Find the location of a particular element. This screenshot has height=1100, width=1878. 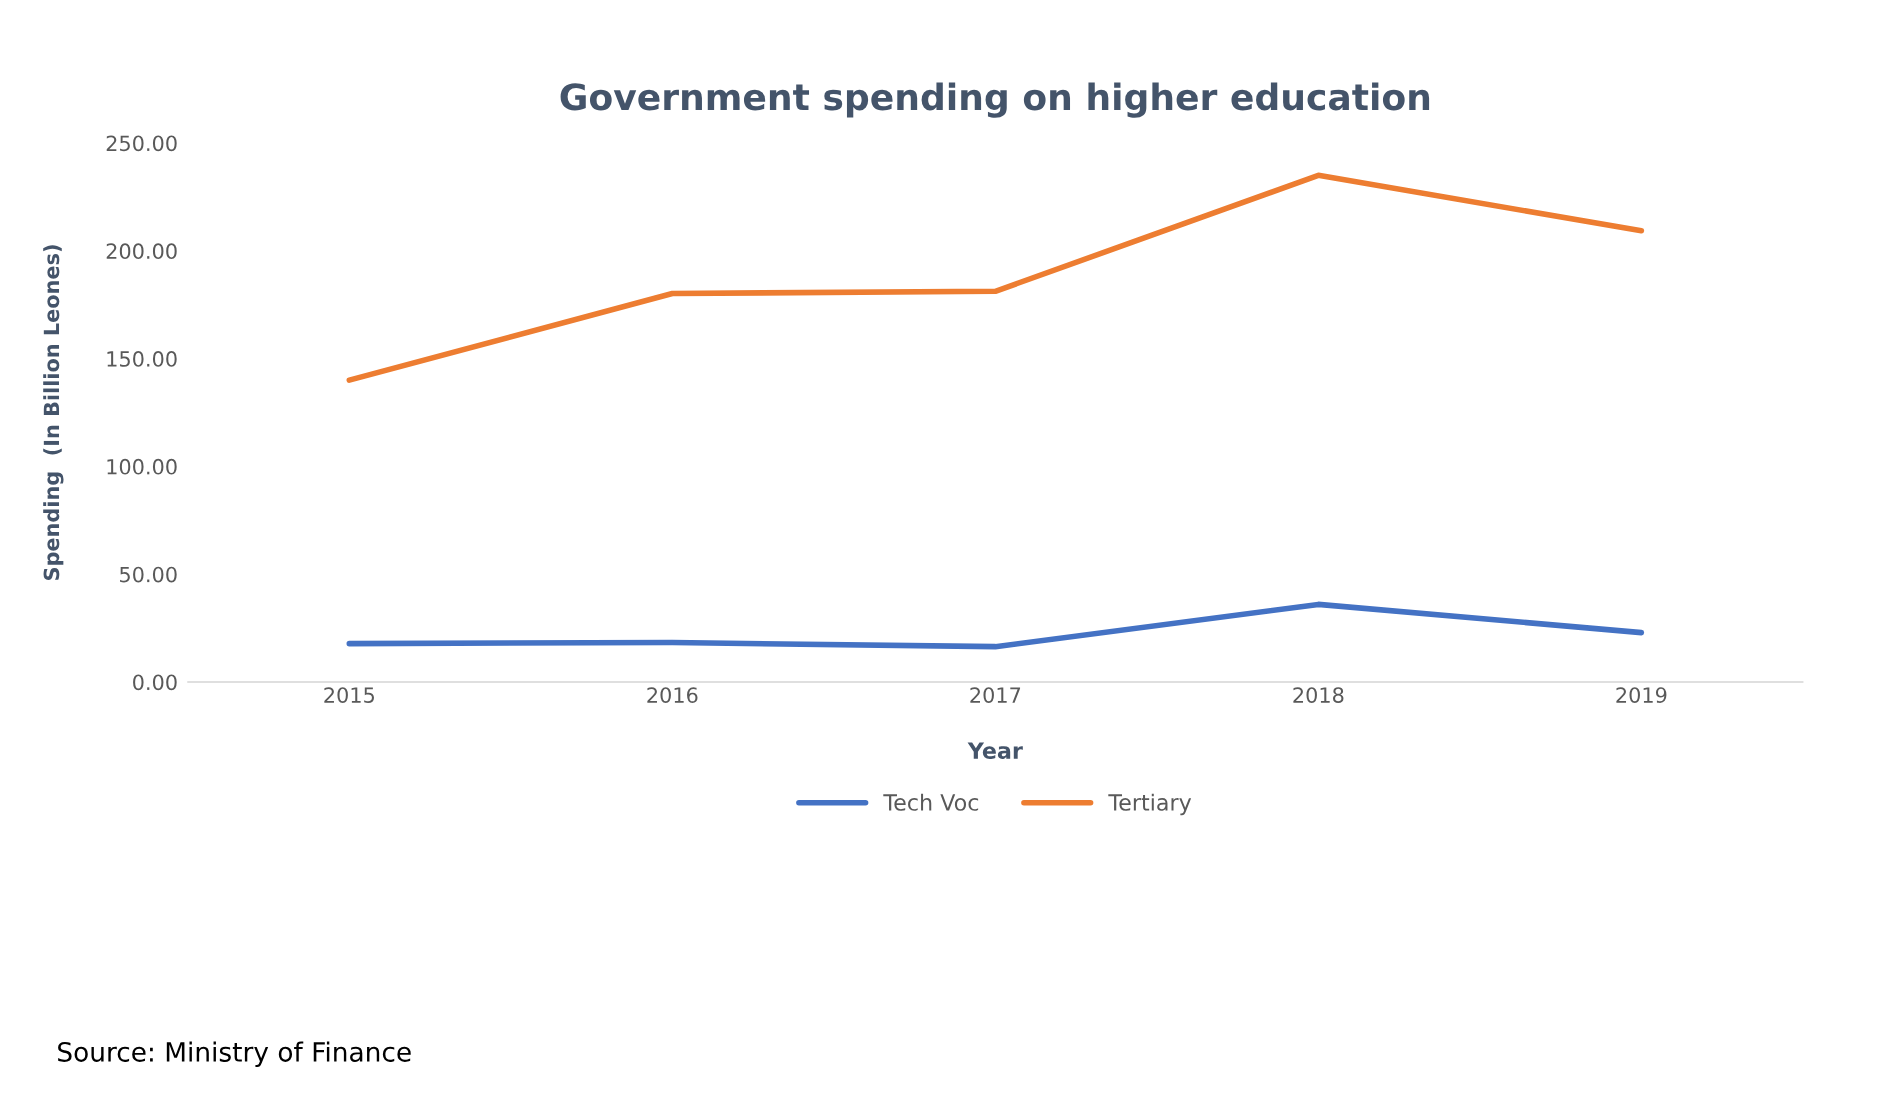

x-tick-label: 2016 is located at coordinates (672, 695).